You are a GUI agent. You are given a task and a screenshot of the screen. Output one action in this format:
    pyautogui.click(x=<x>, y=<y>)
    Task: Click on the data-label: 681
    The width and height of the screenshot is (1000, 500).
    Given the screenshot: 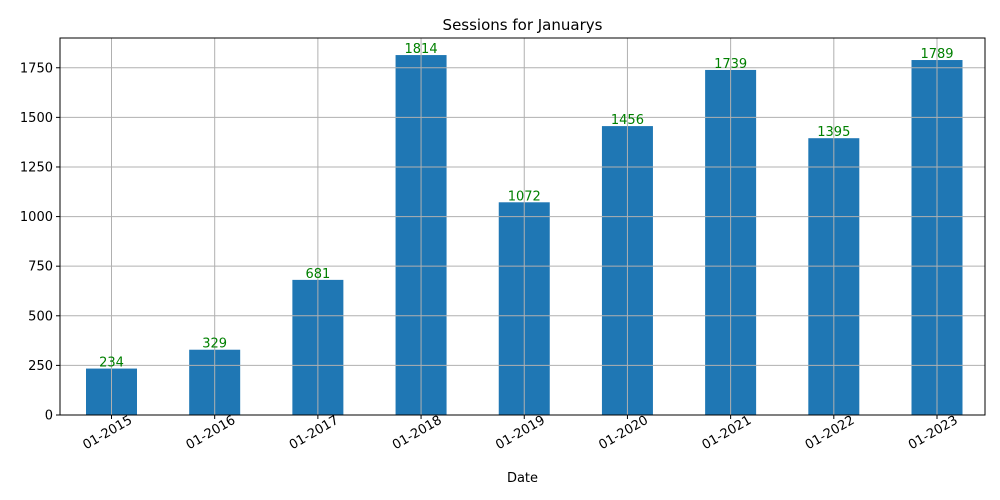 What is the action you would take?
    pyautogui.click(x=317, y=274)
    